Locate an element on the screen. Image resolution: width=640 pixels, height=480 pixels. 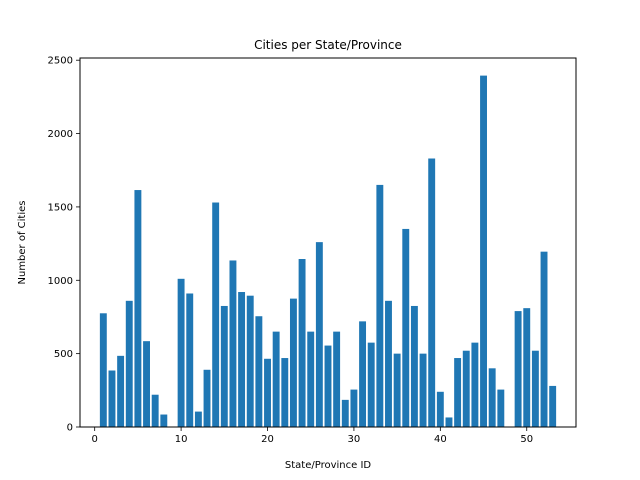
y-tick-label: 1000 is located at coordinates (60, 281).